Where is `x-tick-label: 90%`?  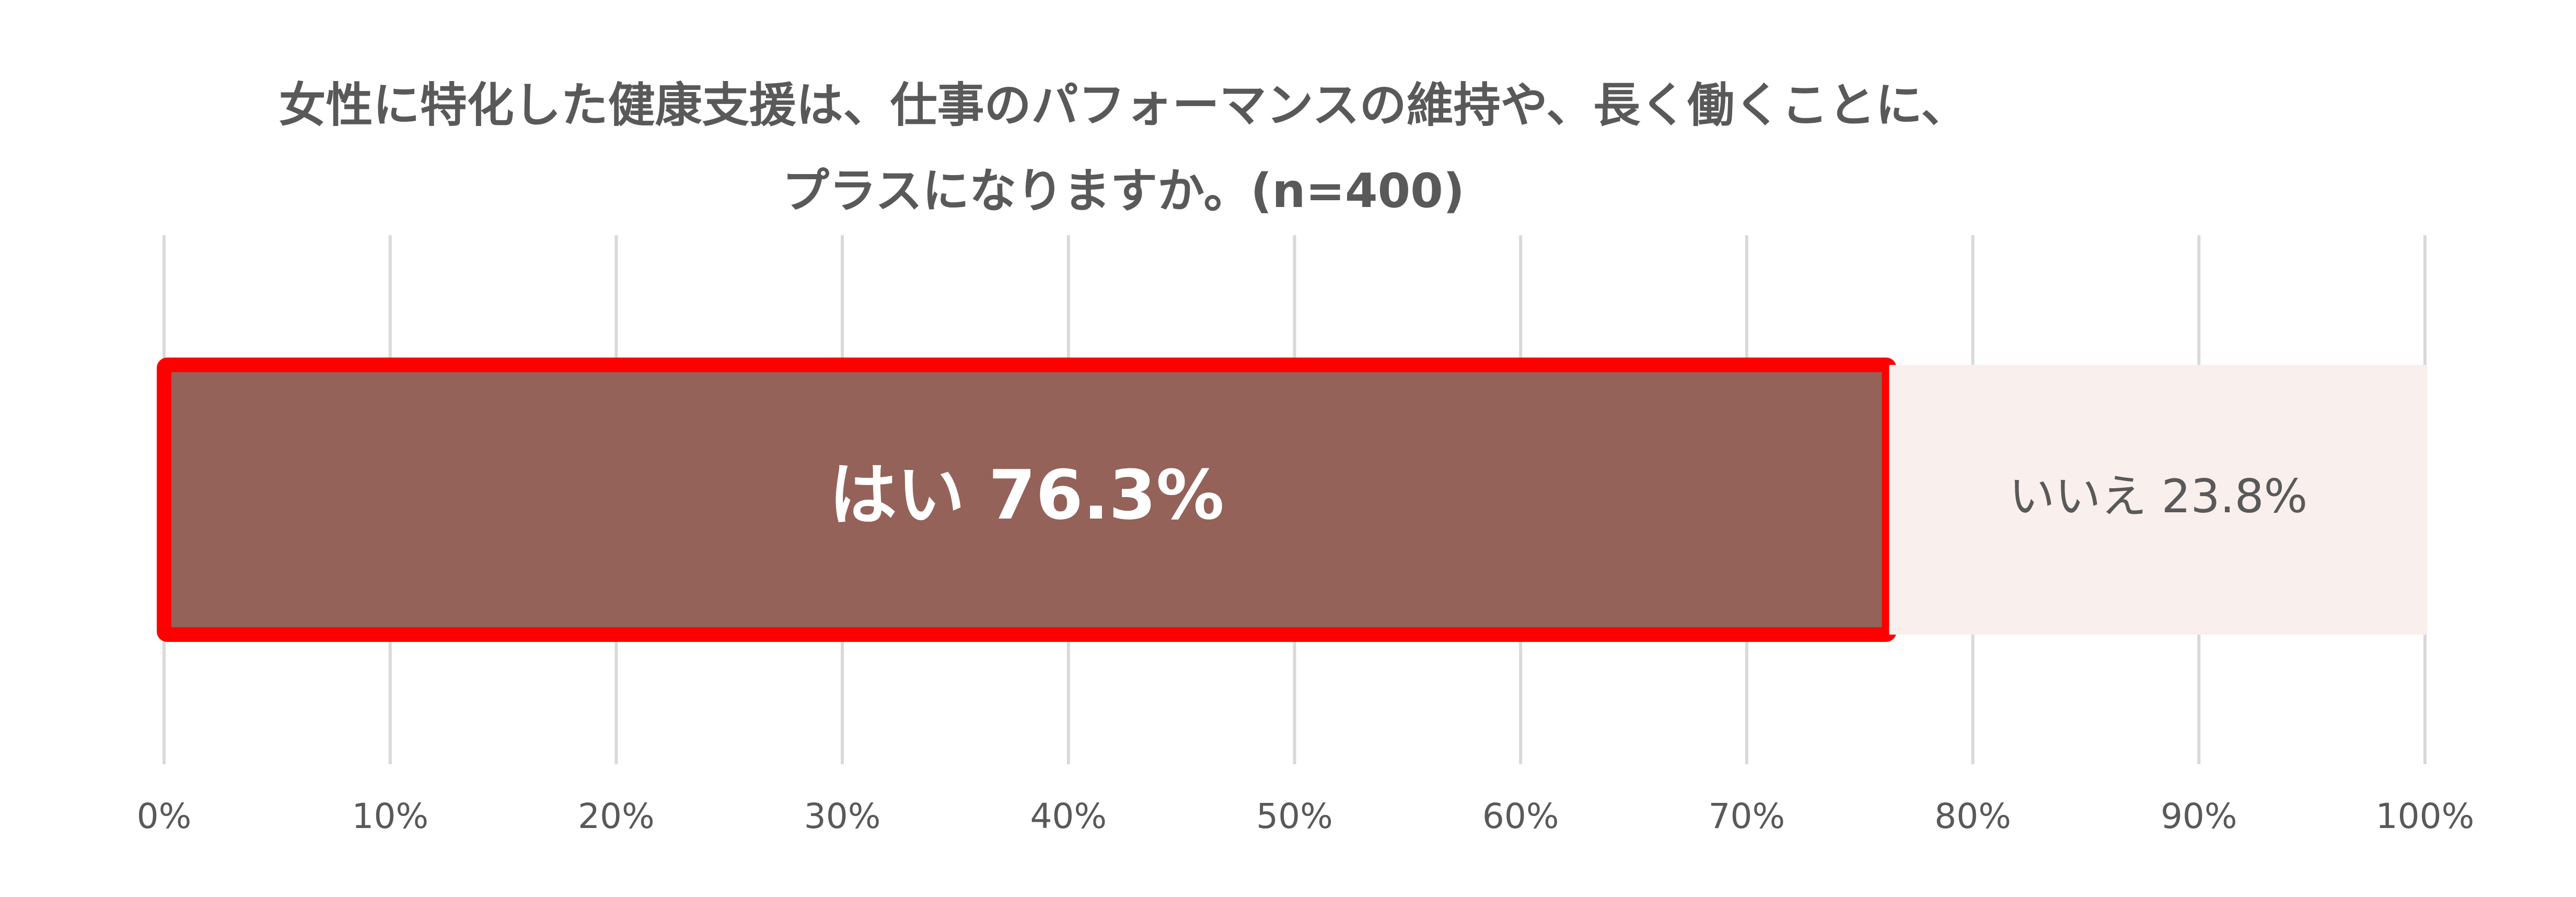
x-tick-label: 90% is located at coordinates (2199, 816).